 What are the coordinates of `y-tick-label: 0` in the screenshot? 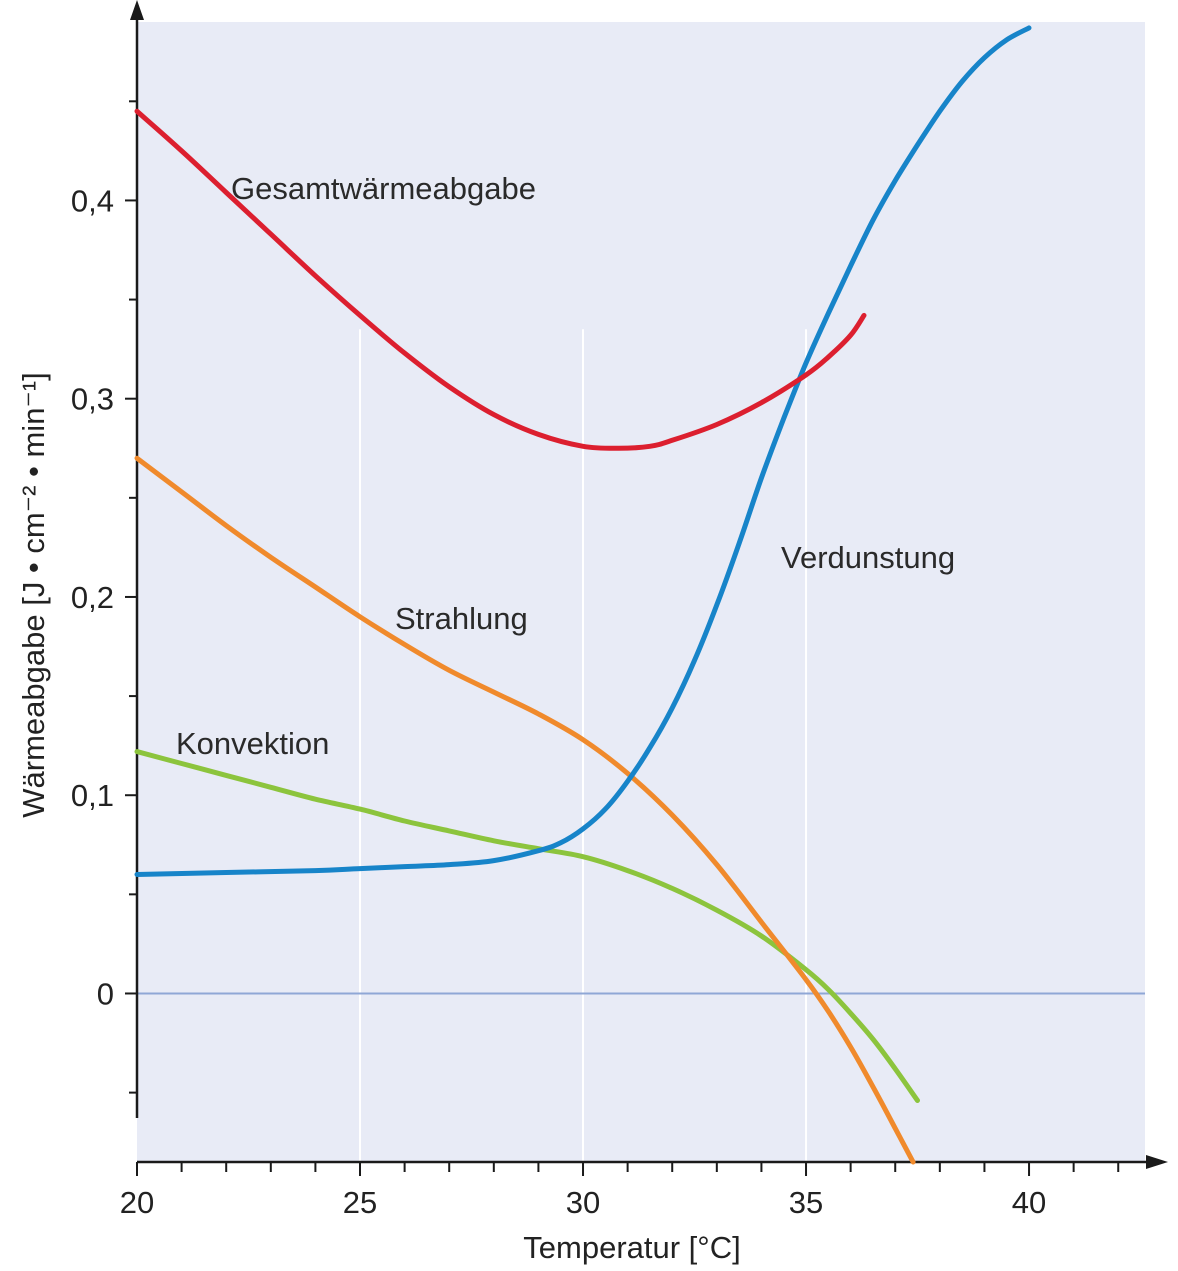 It's located at (105, 993).